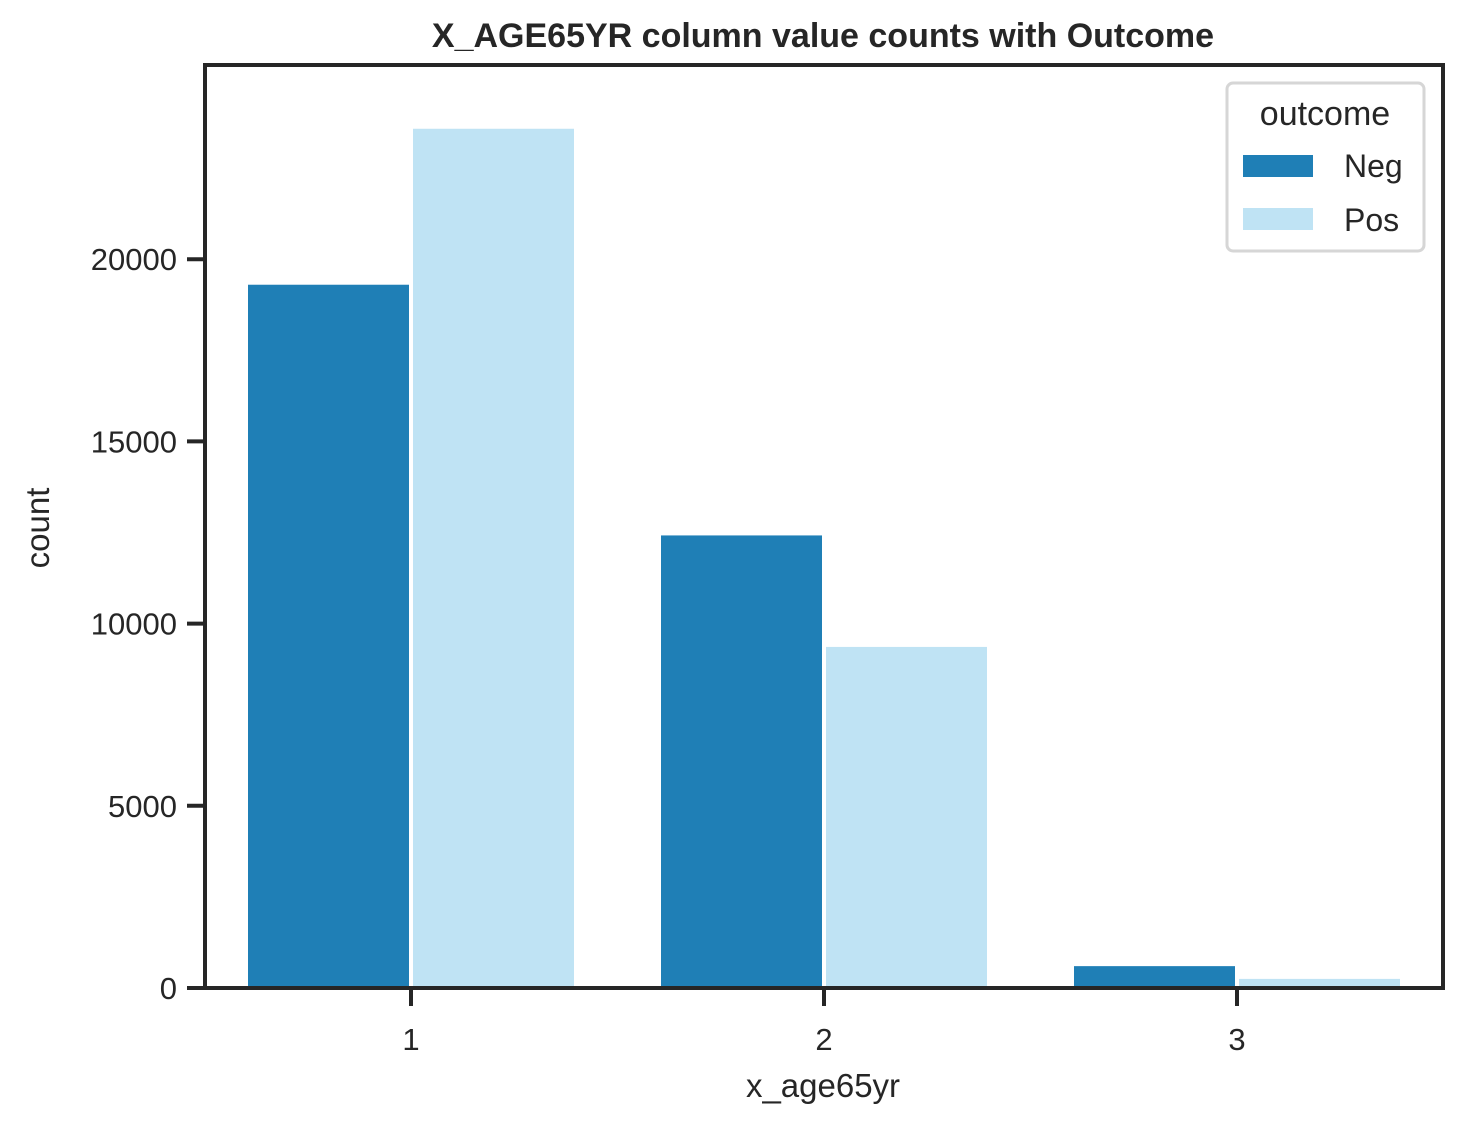 This screenshot has width=1463, height=1124. Describe the element at coordinates (823, 1039) in the screenshot. I see `x-tick-label-2: 2` at that location.